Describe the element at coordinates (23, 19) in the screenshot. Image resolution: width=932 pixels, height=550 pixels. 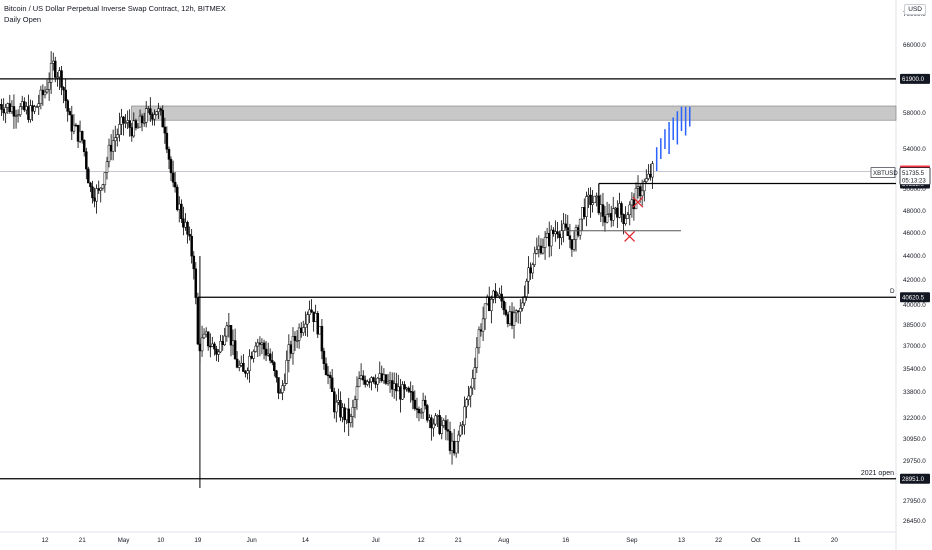
I see `indicator-label: Daily Open` at that location.